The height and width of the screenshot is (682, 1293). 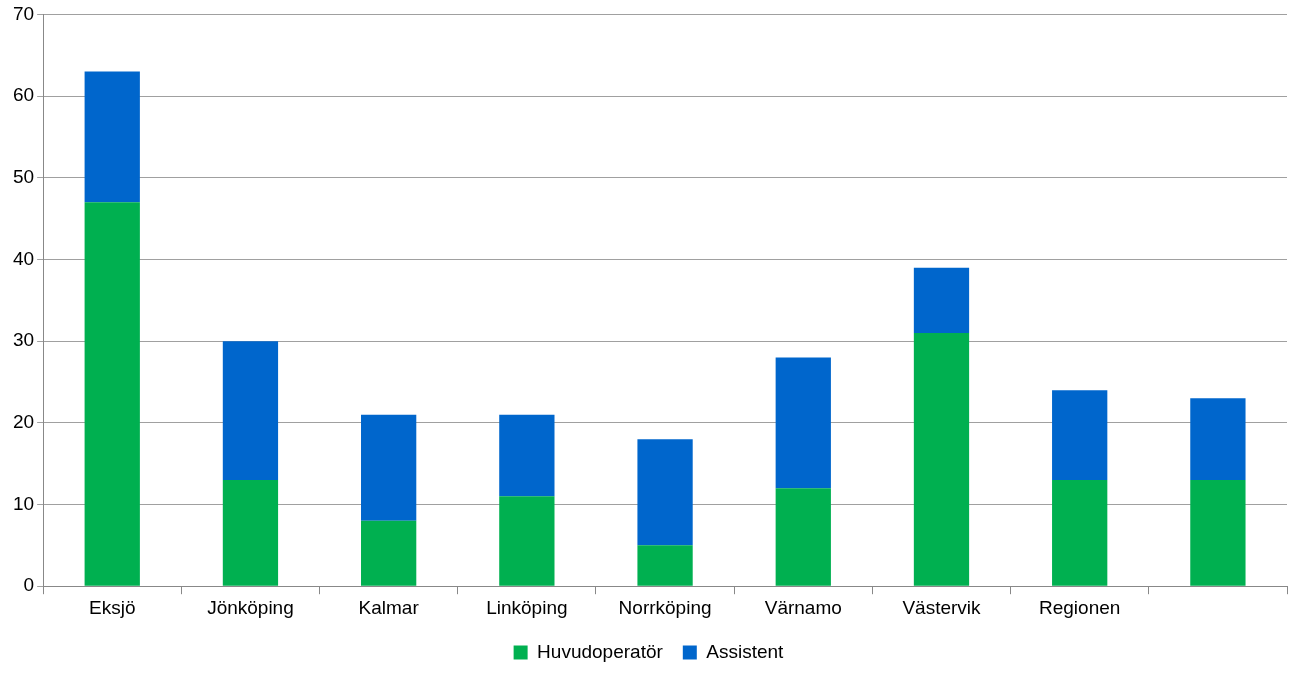 What do you see at coordinates (600, 651) in the screenshot?
I see `legend-label: Huvudoperatör` at bounding box center [600, 651].